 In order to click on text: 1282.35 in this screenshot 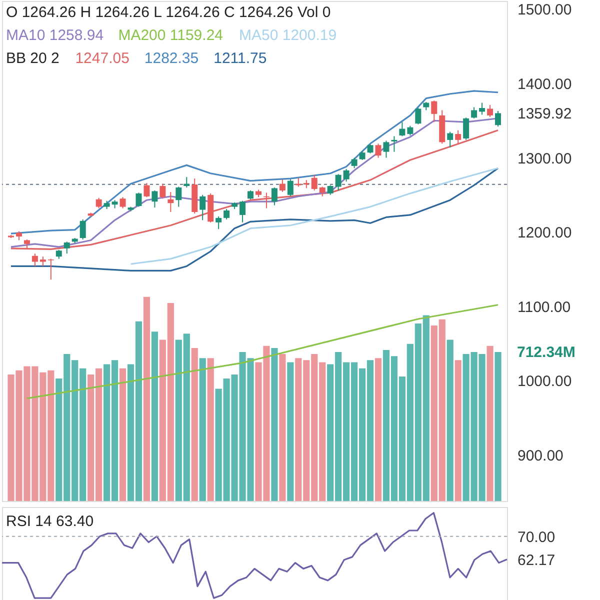, I will do `click(171, 58)`.